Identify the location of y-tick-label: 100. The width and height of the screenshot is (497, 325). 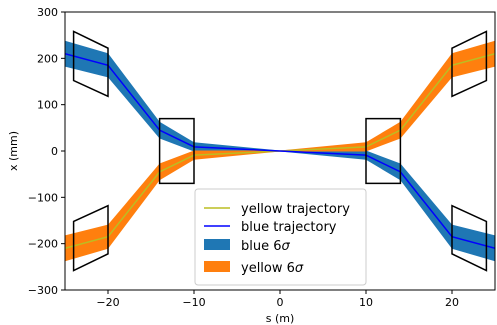
(47, 105).